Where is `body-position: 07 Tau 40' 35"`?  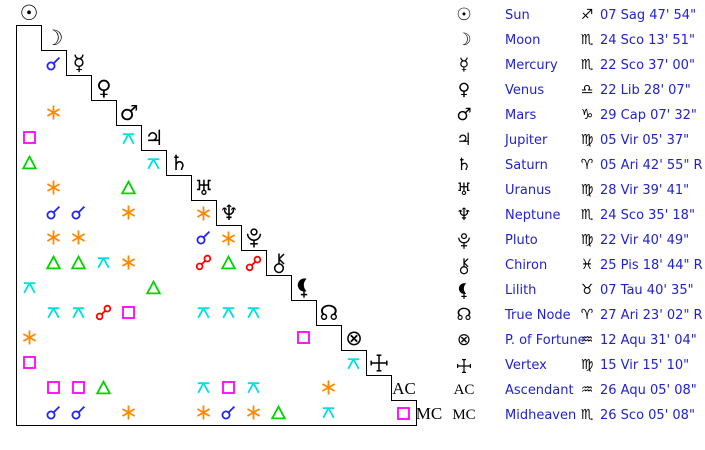 body-position: 07 Tau 40' 35" is located at coordinates (647, 290).